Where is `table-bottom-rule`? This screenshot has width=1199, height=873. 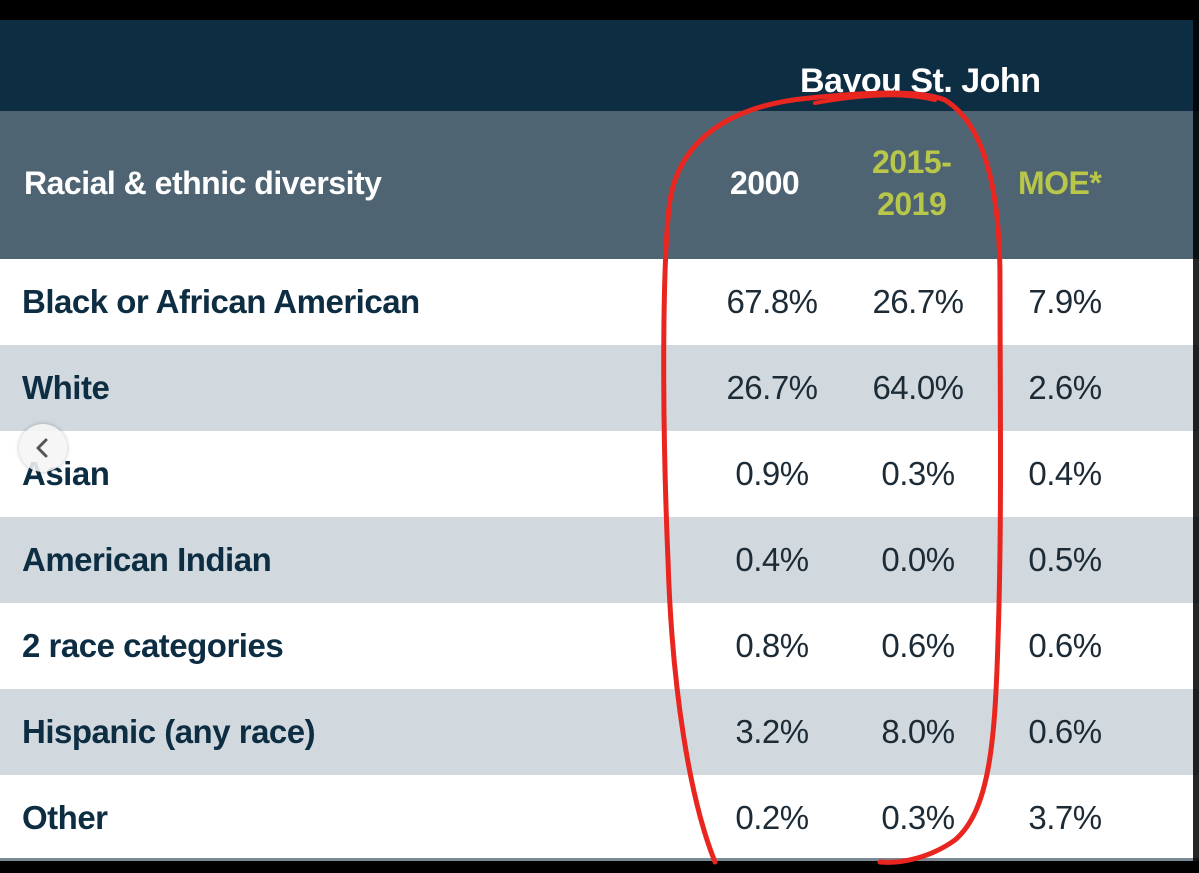 table-bottom-rule is located at coordinates (599, 859).